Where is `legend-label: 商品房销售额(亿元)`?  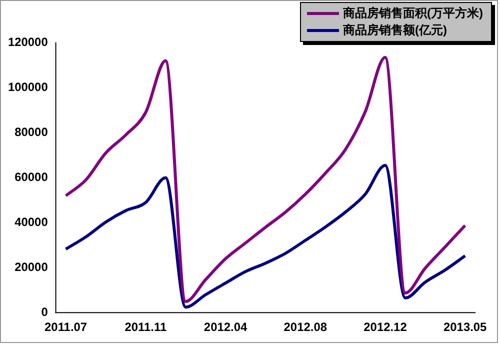 legend-label: 商品房销售额(亿元) is located at coordinates (395, 30).